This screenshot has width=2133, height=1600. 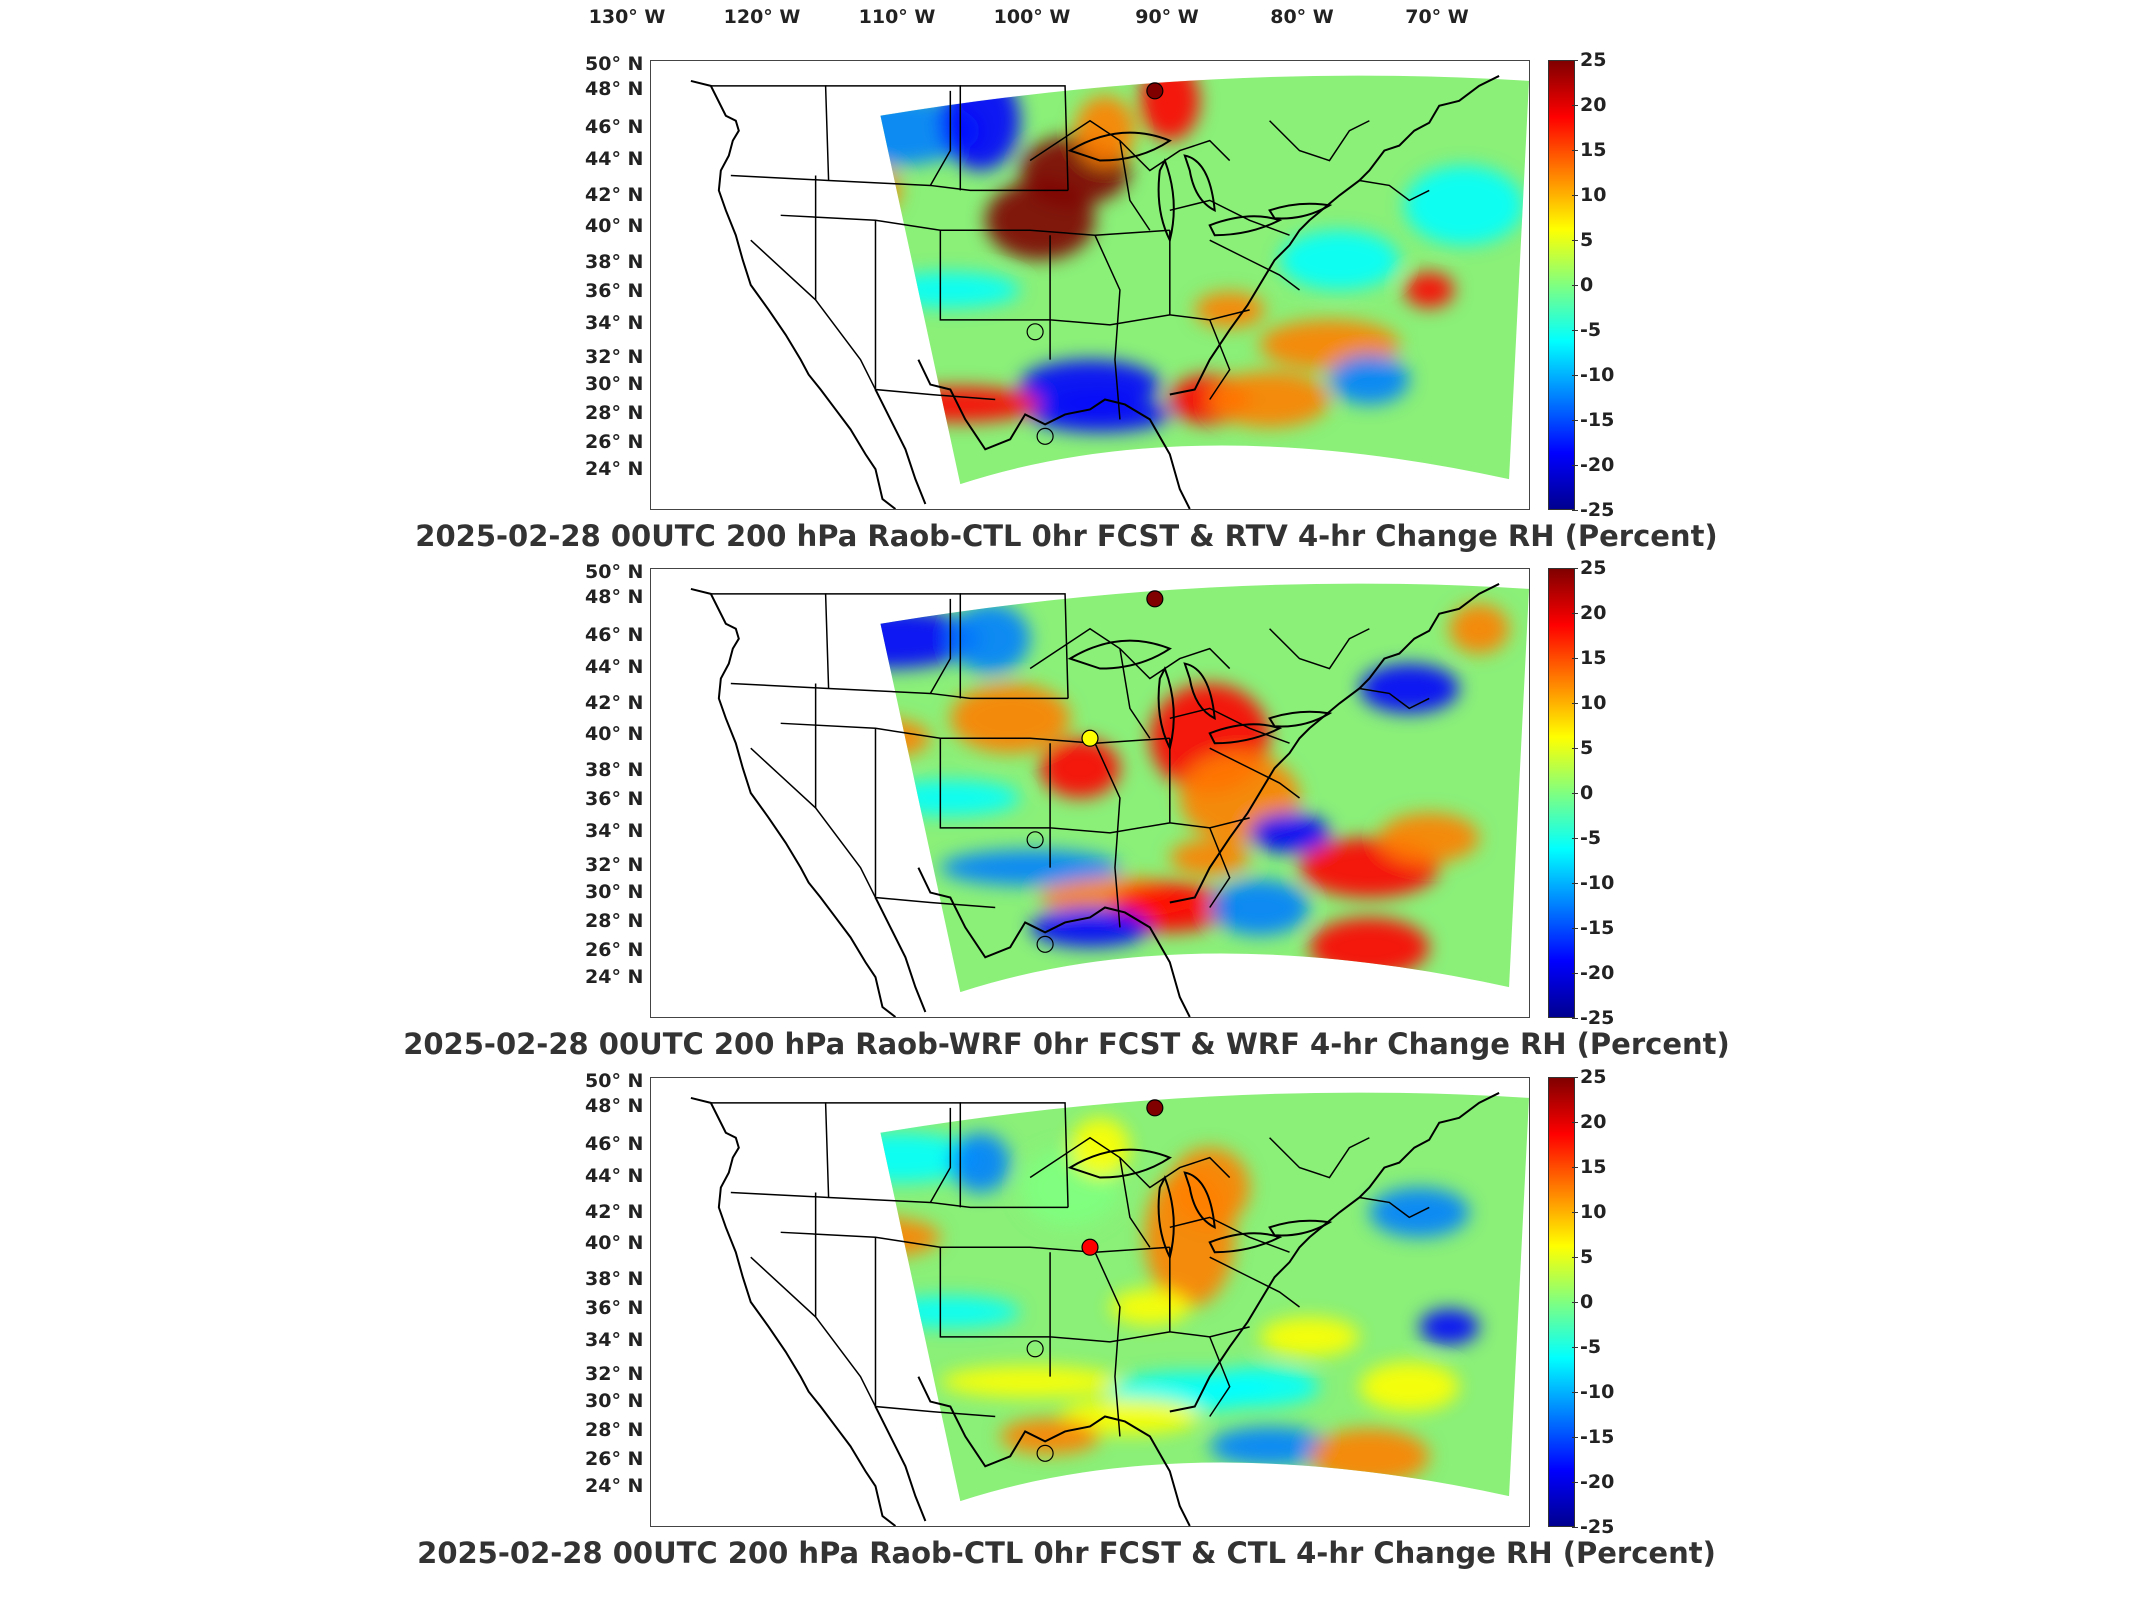 What do you see at coordinates (1561, 1302) in the screenshot?
I see `colorbar` at bounding box center [1561, 1302].